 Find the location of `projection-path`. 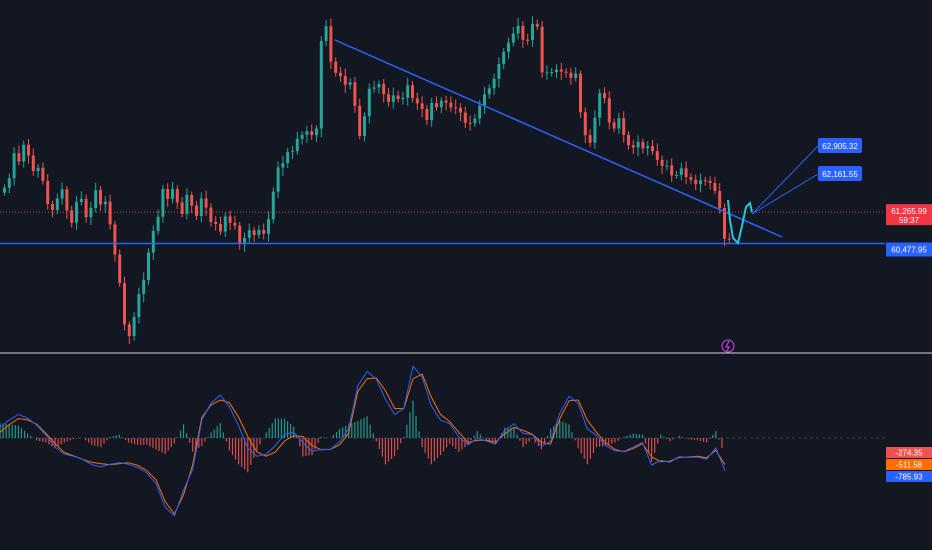

projection-path is located at coordinates (740, 222).